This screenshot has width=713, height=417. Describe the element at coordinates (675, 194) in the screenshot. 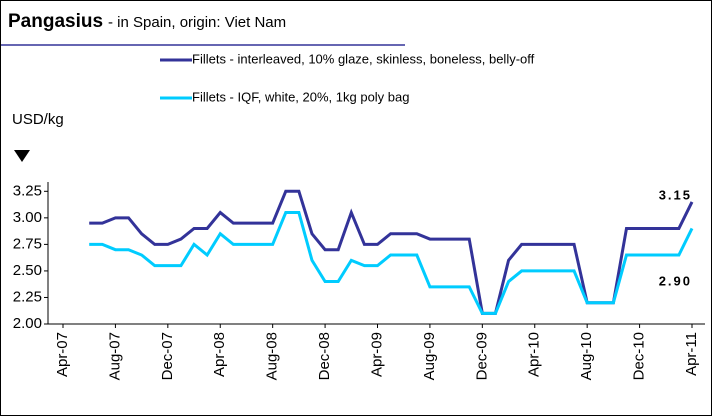

I see `value-label: 3.15` at that location.